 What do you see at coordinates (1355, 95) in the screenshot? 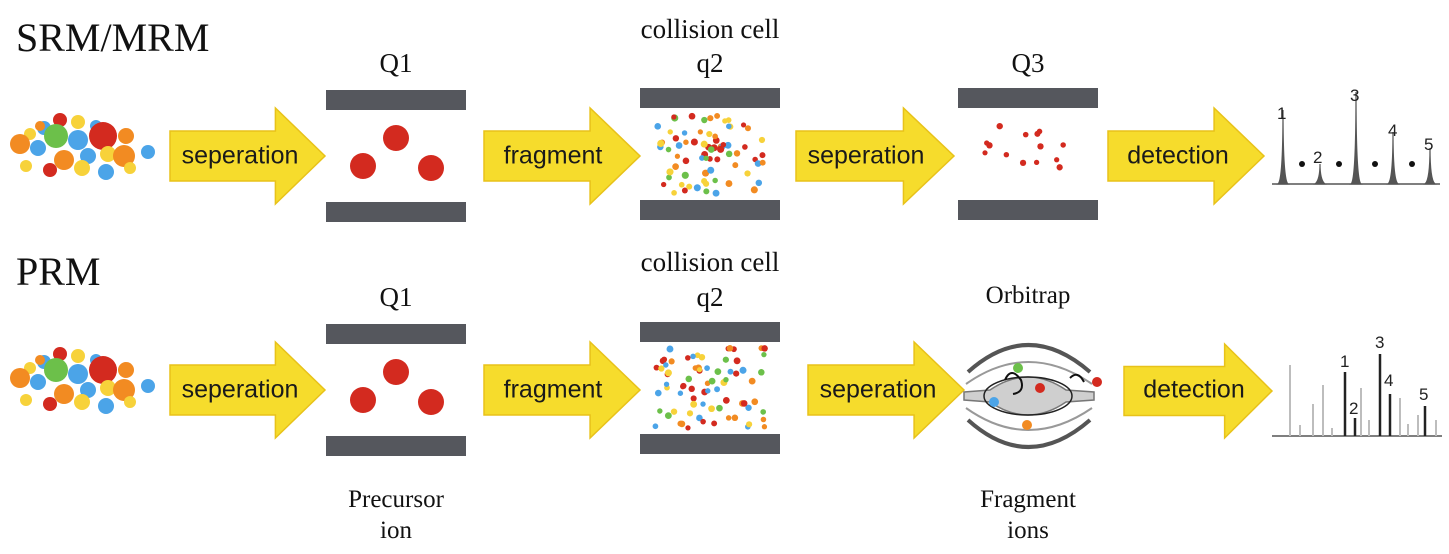
I see `peak-label-3: 3` at bounding box center [1355, 95].